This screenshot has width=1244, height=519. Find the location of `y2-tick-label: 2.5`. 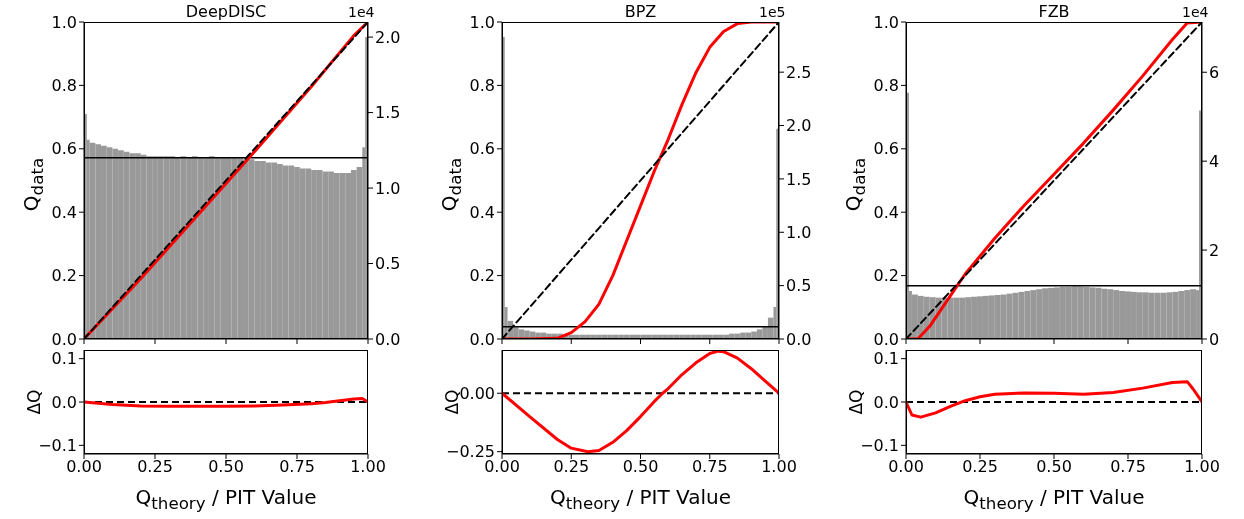

y2-tick-label: 2.5 is located at coordinates (799, 72).